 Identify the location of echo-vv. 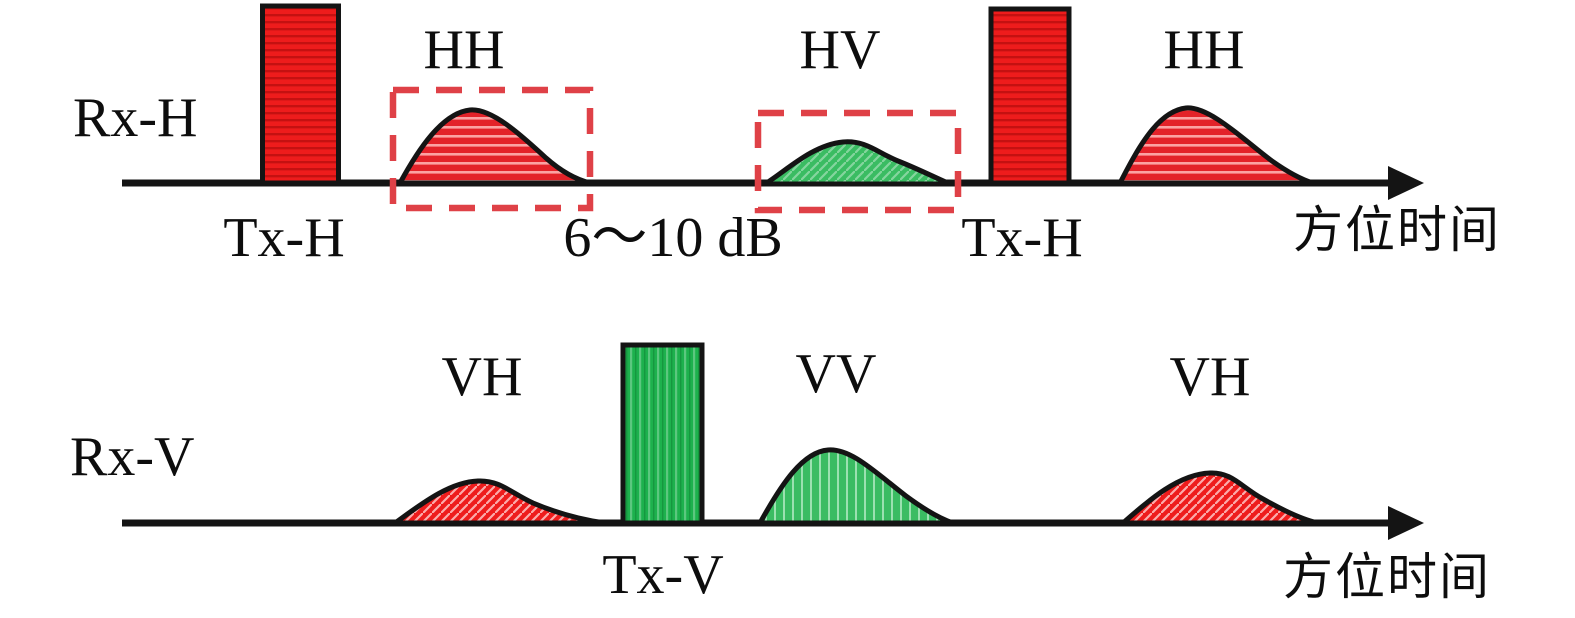
(856, 486).